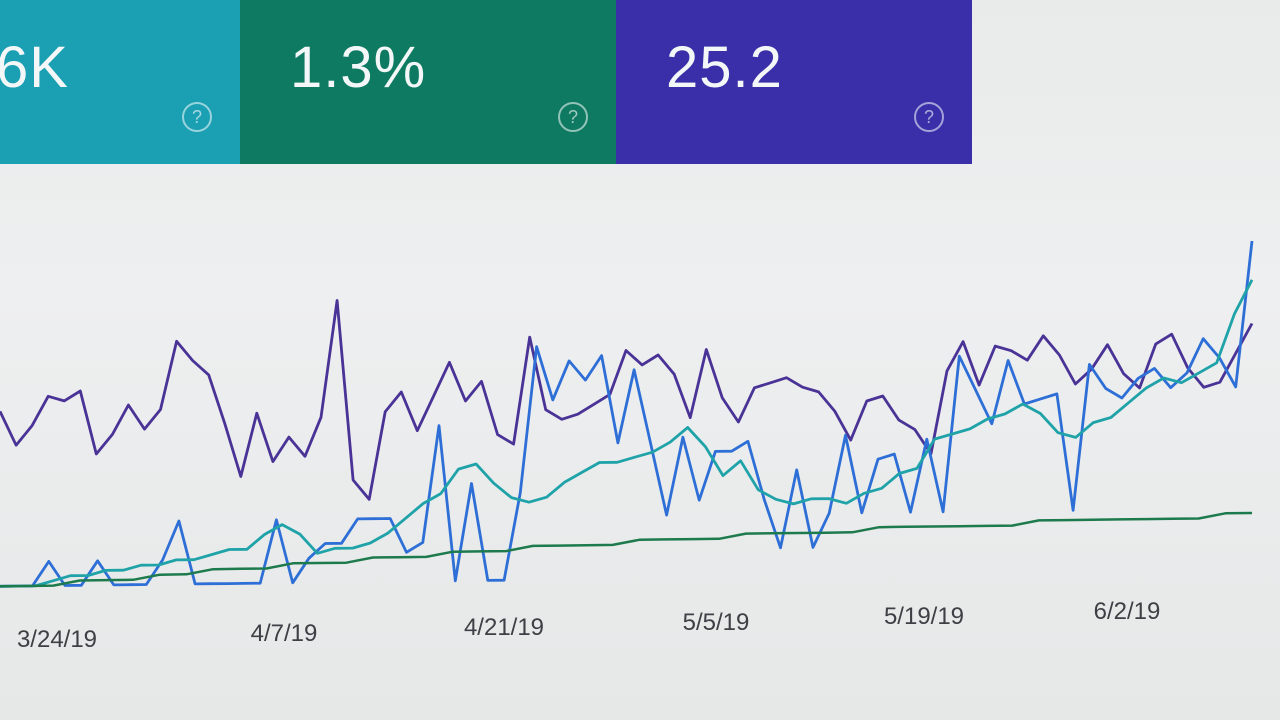 This screenshot has width=1280, height=720. Describe the element at coordinates (588, 625) in the screenshot. I see `x-axis-ticks: 3/24/19 4/7/19 4/21/19 5/5/19 5/19/19 6/2/19` at that location.